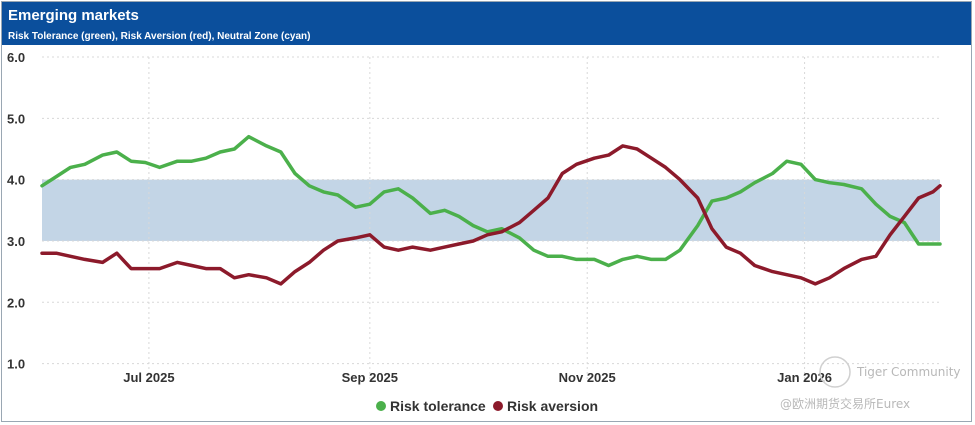  I want to click on tiger-logo-icon, so click(835, 372).